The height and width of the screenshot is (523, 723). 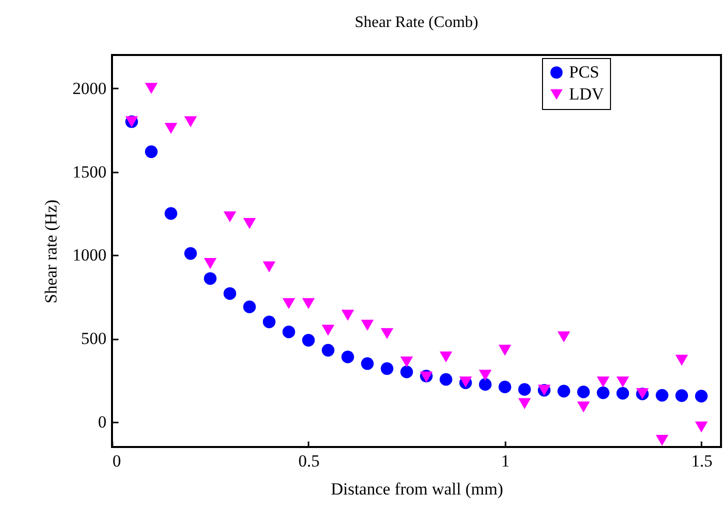 I want to click on y-tick-label: 0, so click(x=102, y=422).